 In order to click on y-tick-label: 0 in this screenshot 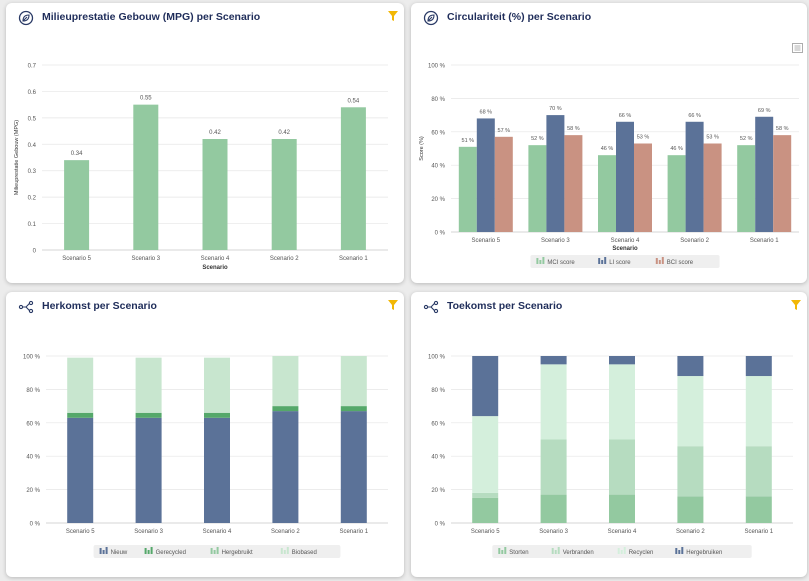, I will do `click(35, 252)`.